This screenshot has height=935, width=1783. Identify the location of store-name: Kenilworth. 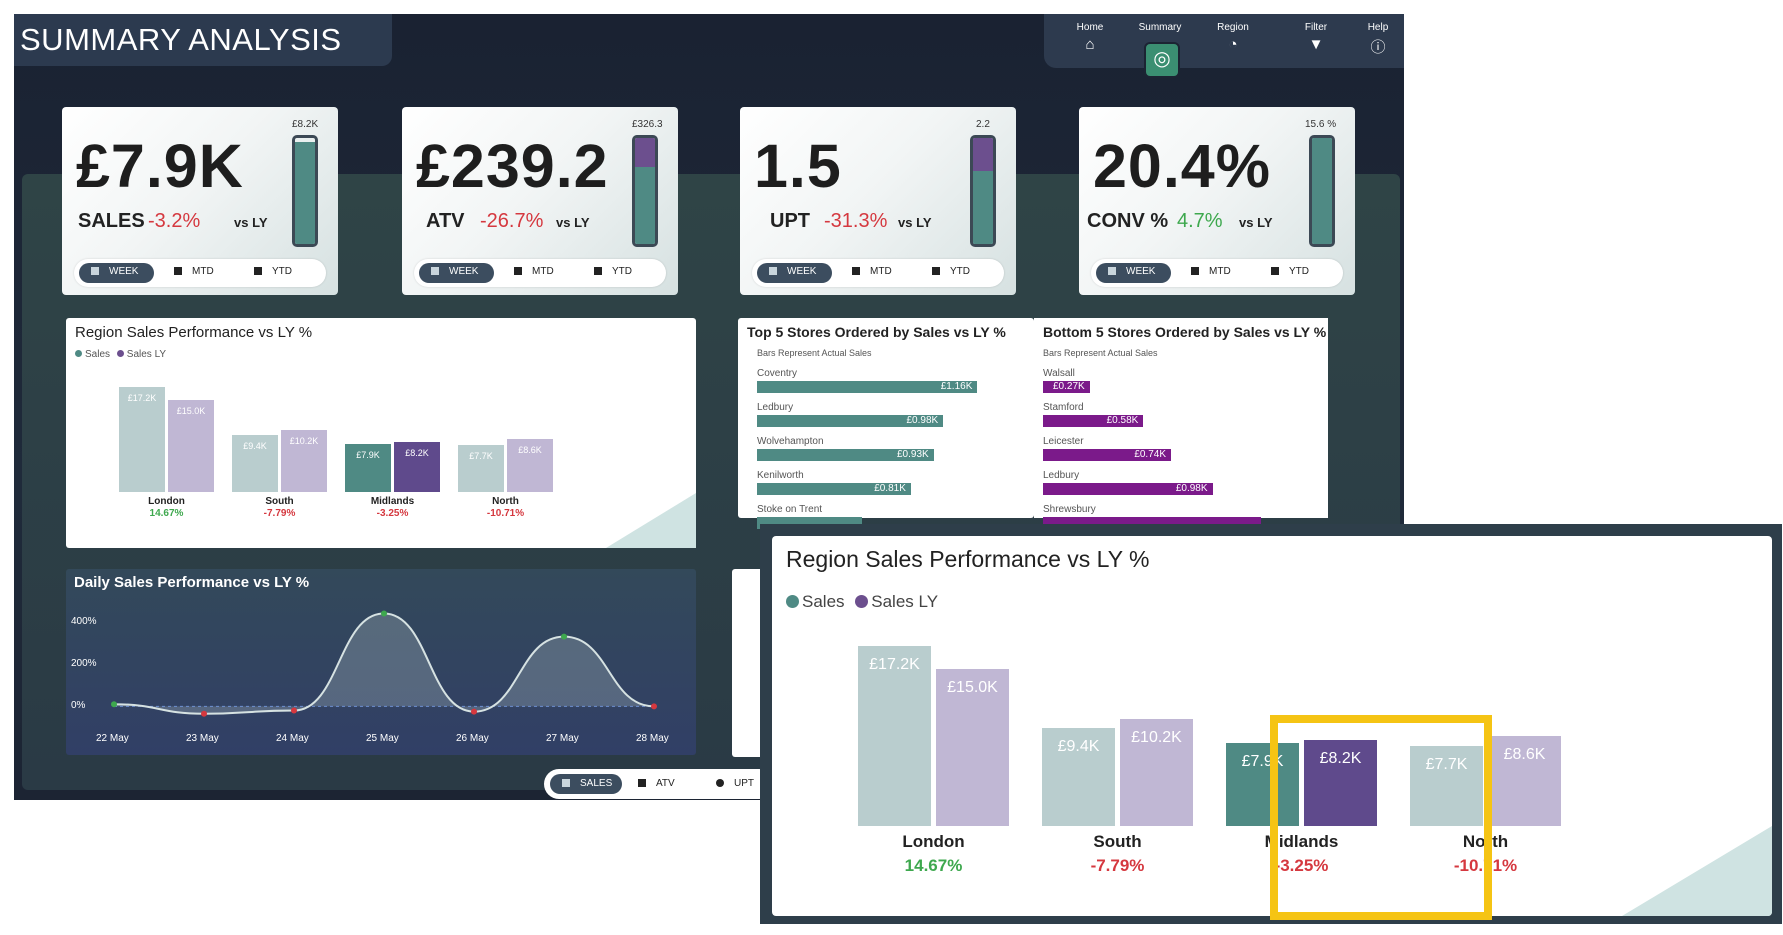
(780, 475).